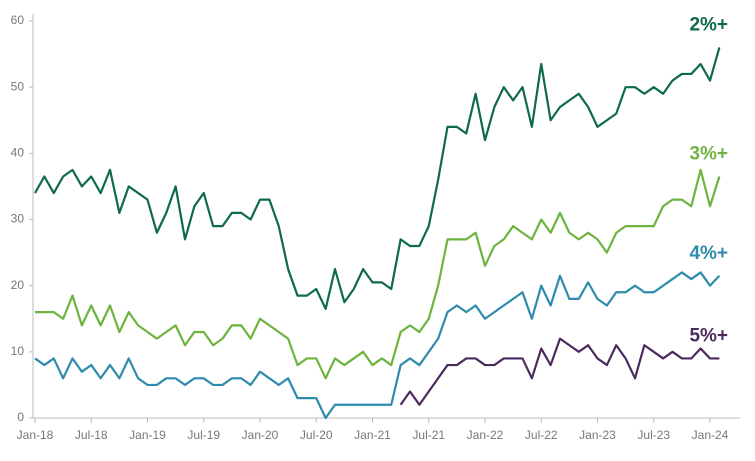 The height and width of the screenshot is (461, 755). I want to click on series-label: 3%+, so click(708, 154).